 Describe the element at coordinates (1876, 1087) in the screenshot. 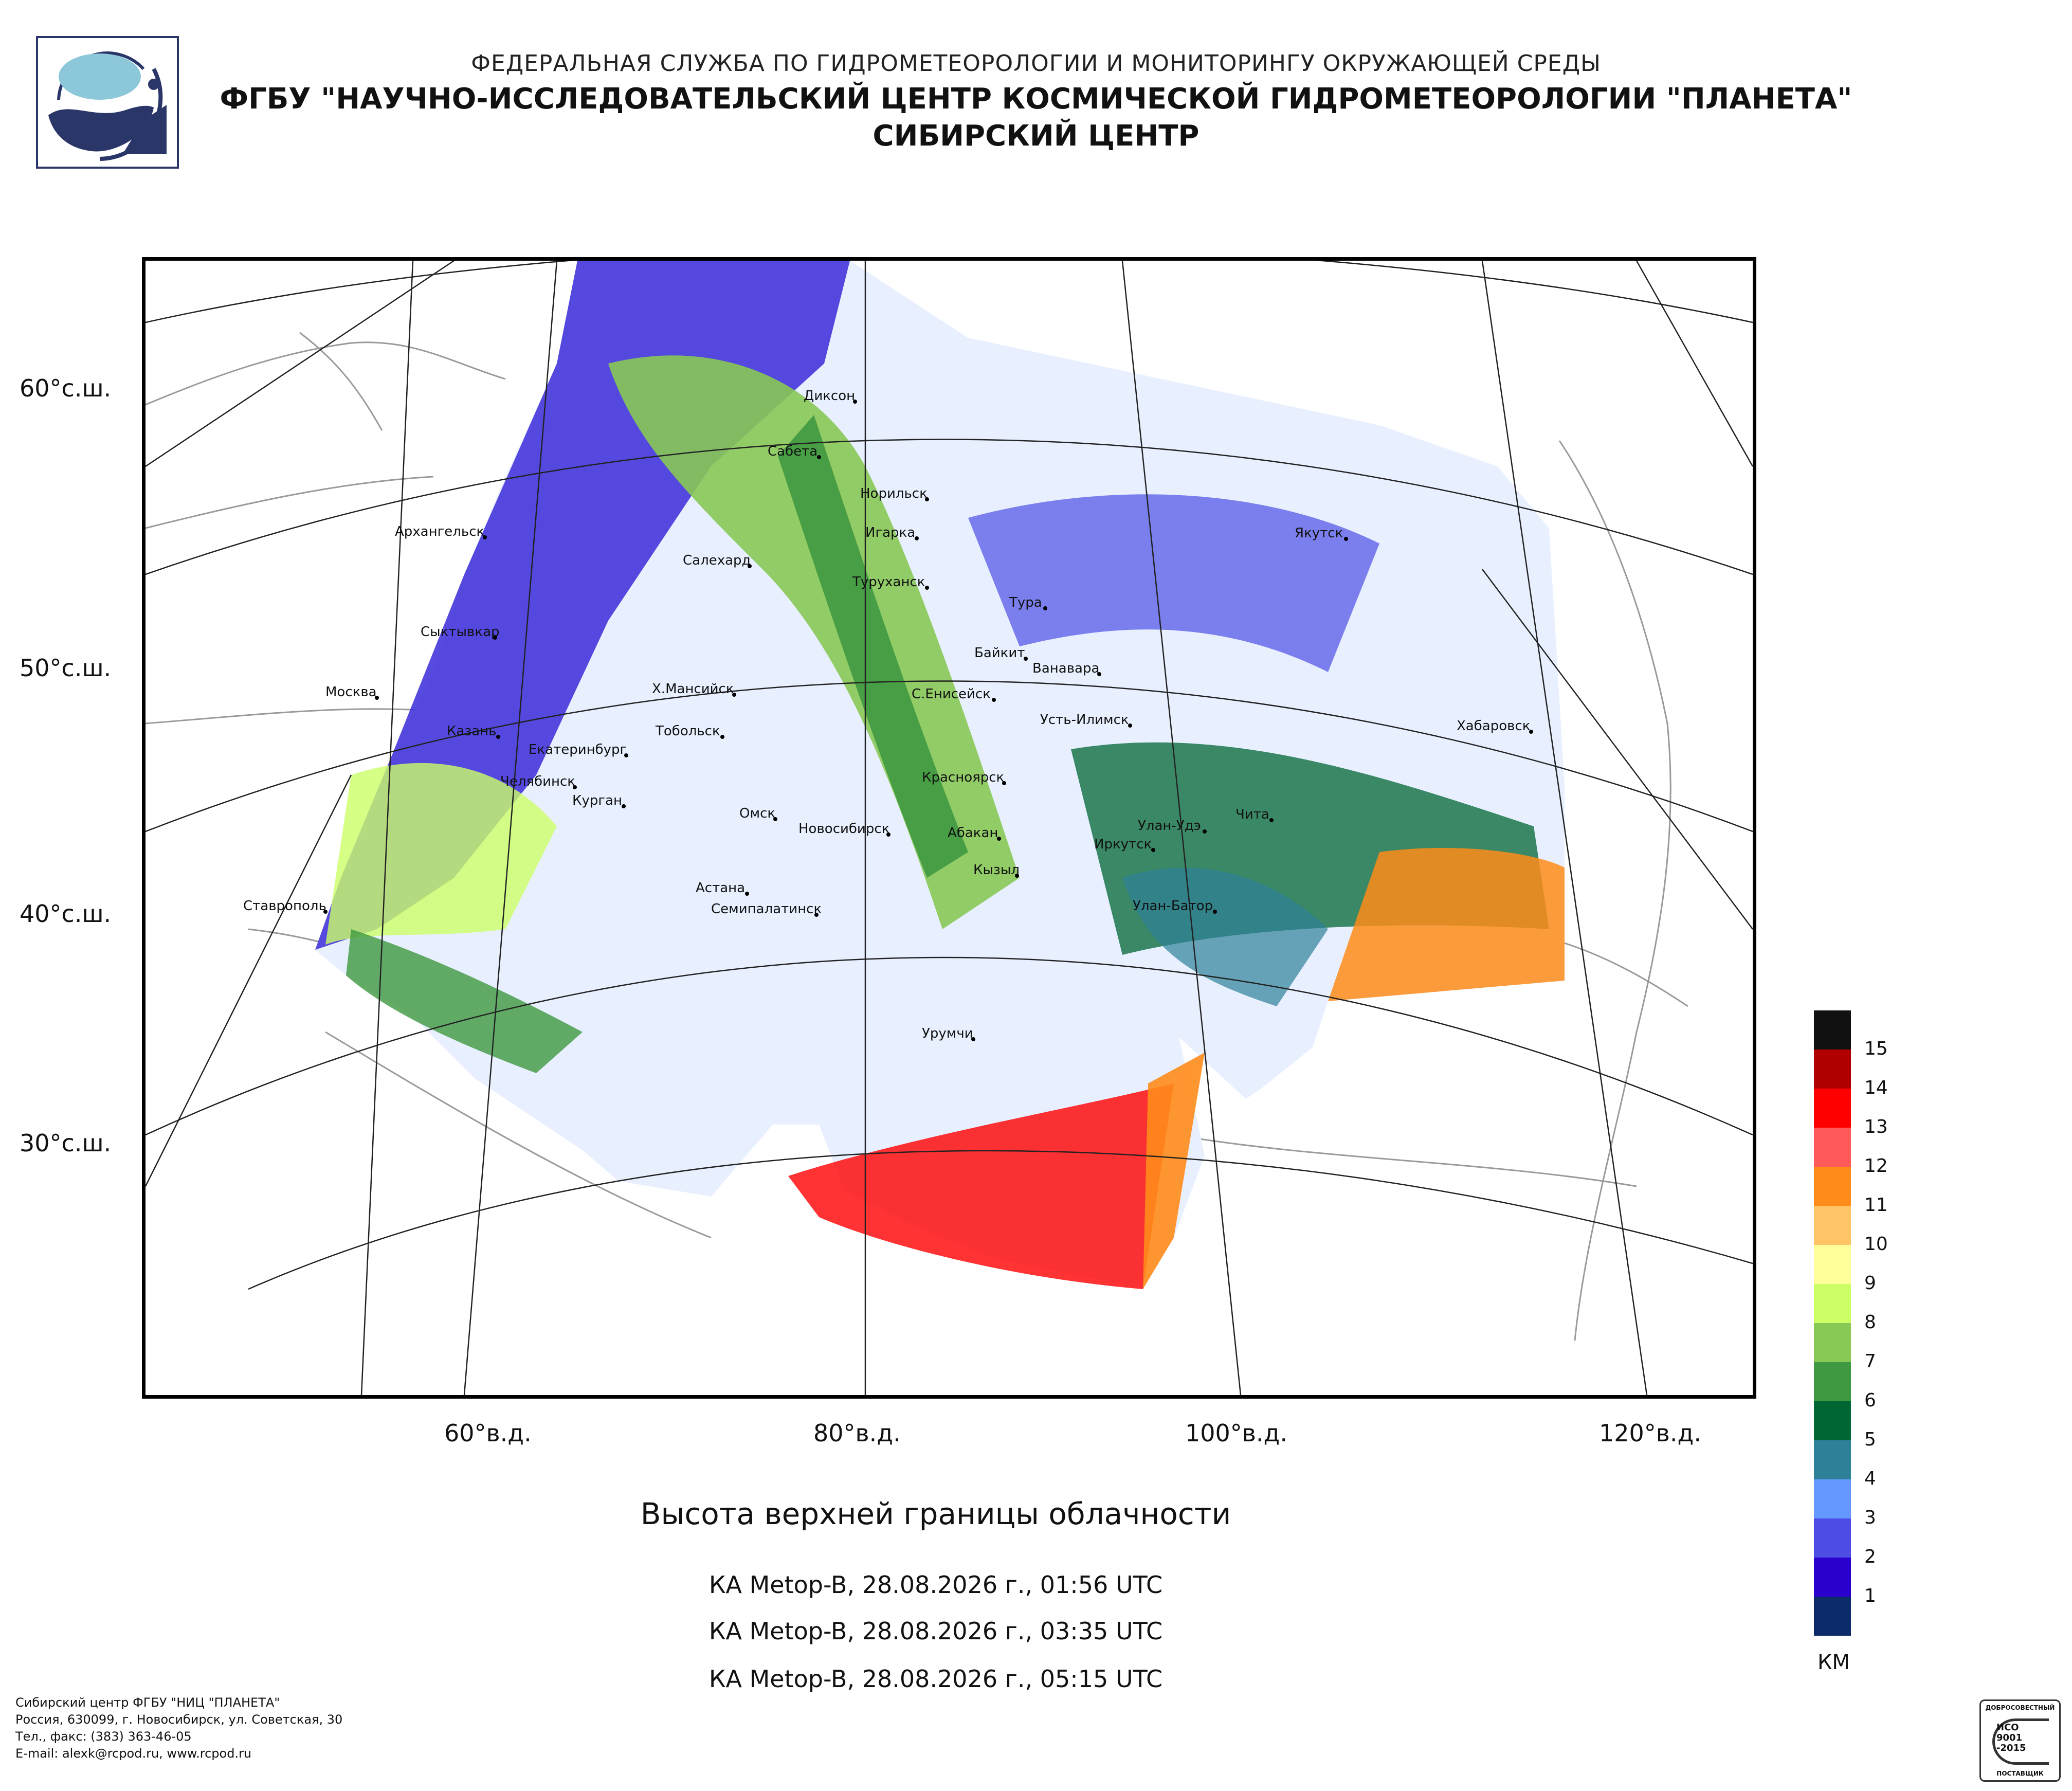

I see `legend-label: 14` at that location.